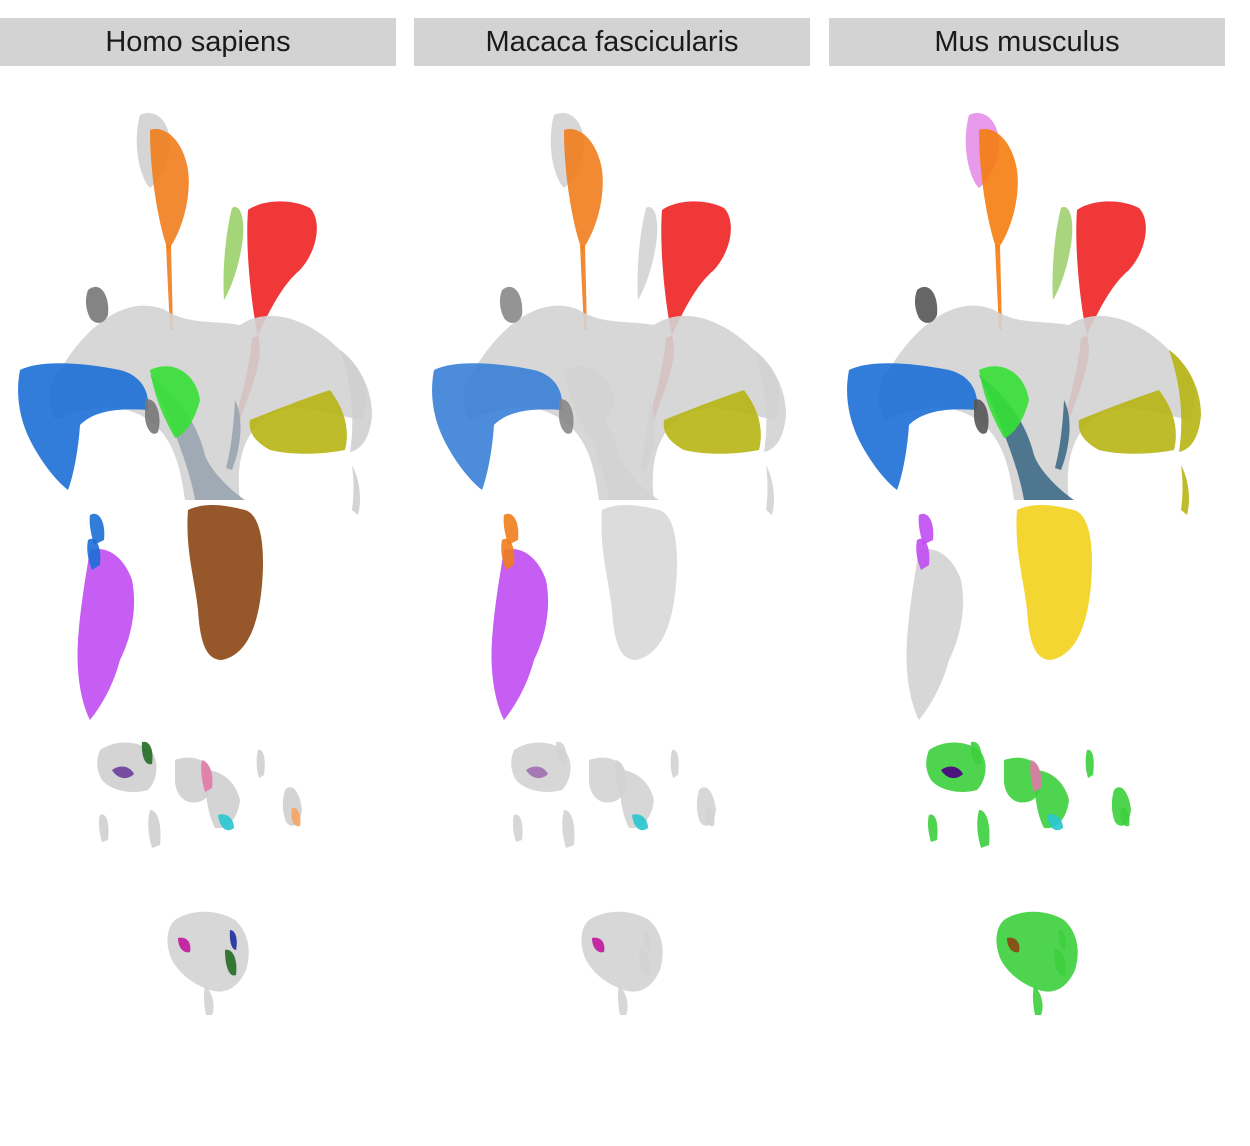 Image resolution: width=1250 pixels, height=1146 pixels. What do you see at coordinates (1027, 42) in the screenshot?
I see `facet-strip-label: Mus musculus` at bounding box center [1027, 42].